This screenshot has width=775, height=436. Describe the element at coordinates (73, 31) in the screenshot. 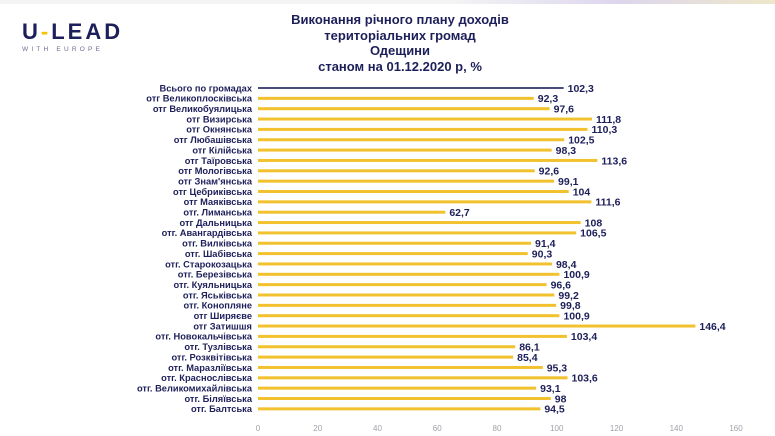

I see `logo-wordmark: U-LEAD` at that location.